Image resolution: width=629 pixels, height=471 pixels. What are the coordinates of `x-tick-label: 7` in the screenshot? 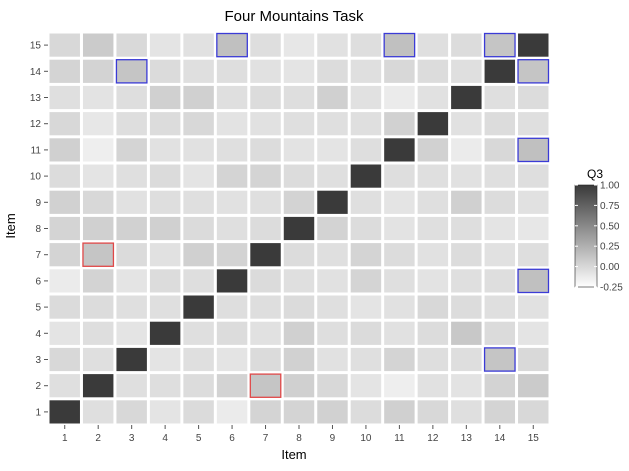 It's located at (266, 438).